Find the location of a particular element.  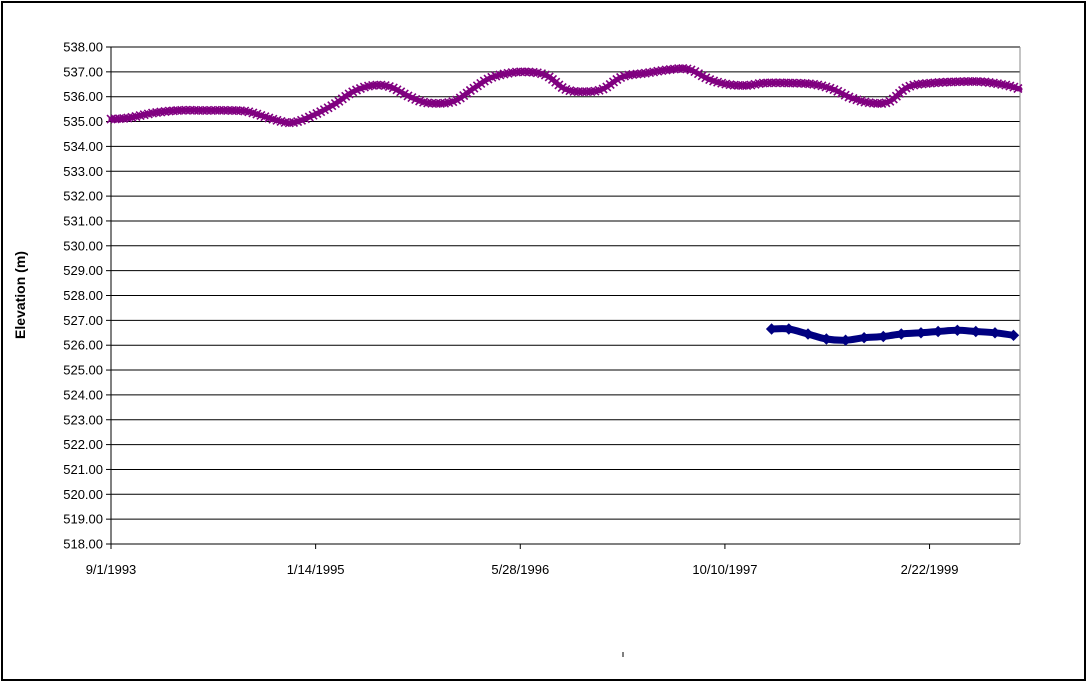

x-tick-label: 2/22/1999 is located at coordinates (930, 569).